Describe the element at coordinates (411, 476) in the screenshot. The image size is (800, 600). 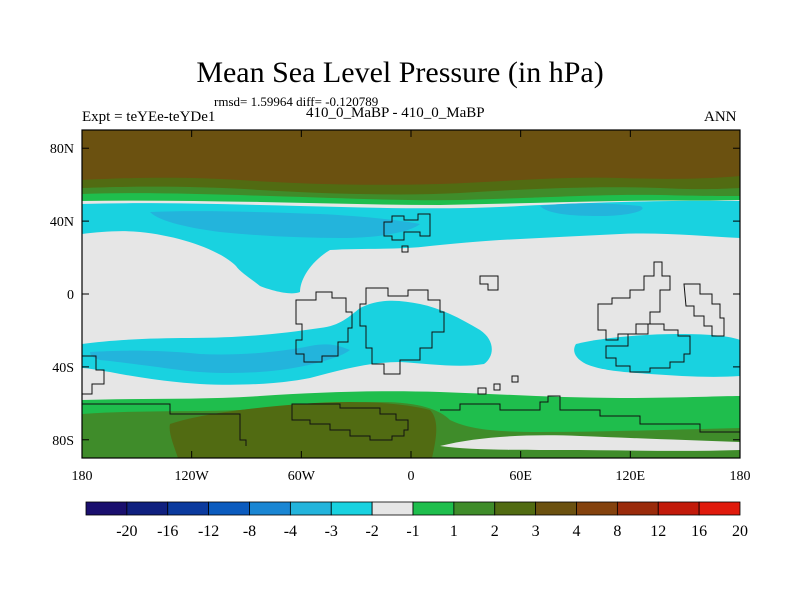
I see `lon-tick-label: 0` at that location.